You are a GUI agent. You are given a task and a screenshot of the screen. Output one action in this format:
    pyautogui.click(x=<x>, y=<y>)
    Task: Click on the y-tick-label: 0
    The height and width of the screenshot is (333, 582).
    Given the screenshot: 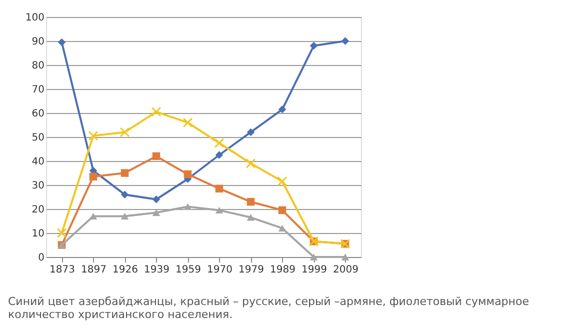 What is the action you would take?
    pyautogui.click(x=41, y=258)
    